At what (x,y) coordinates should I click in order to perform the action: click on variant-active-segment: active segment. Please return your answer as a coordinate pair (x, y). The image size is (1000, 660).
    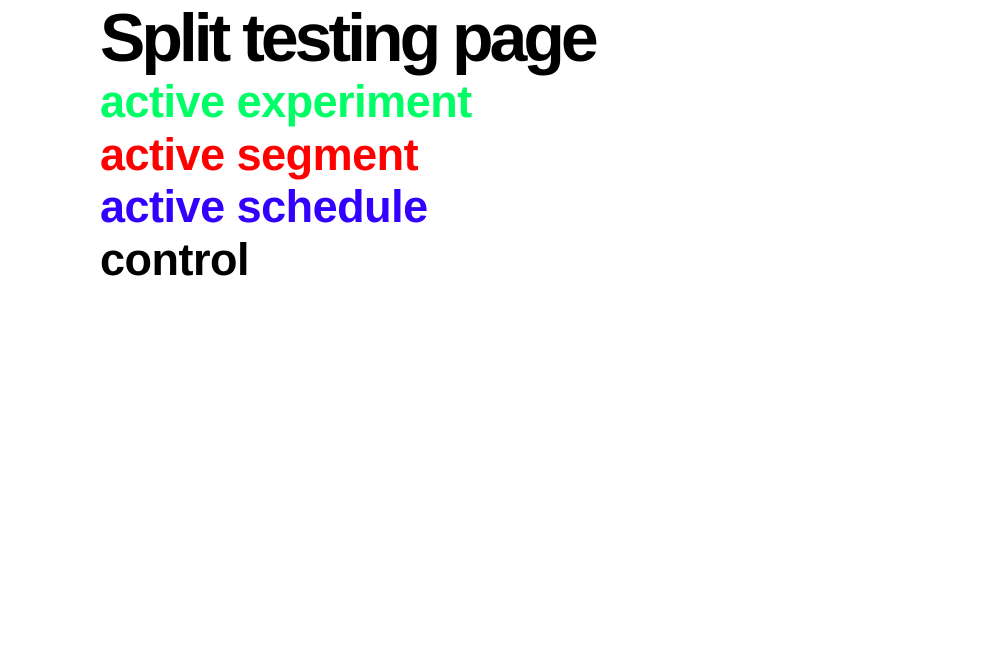
    Looking at the image, I should click on (259, 154).